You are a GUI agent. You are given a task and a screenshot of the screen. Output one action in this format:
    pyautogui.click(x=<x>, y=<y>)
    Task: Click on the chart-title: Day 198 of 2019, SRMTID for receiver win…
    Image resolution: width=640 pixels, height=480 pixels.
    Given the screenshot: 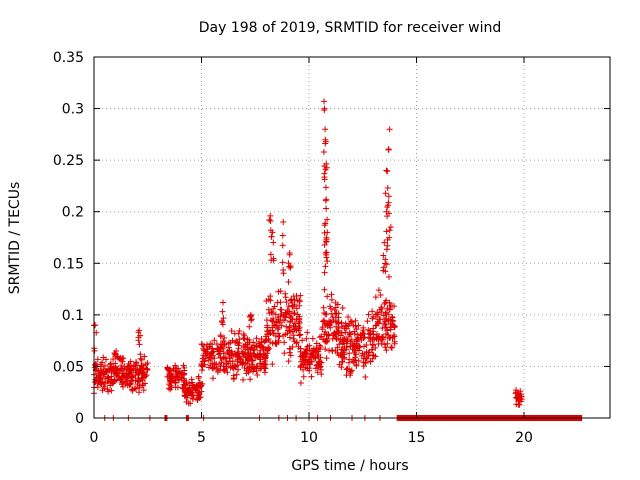 What is the action you would take?
    pyautogui.click(x=350, y=28)
    